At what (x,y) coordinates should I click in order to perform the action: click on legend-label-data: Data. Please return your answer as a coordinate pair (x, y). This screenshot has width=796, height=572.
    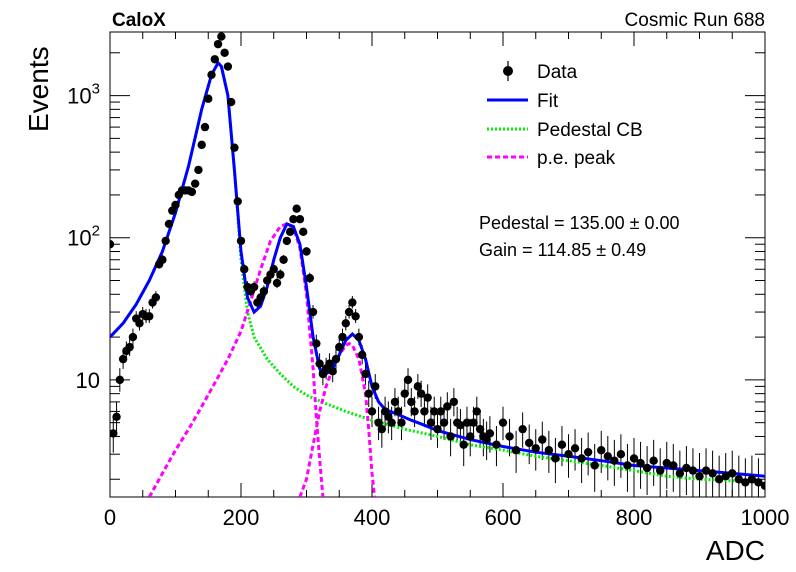
    Looking at the image, I should click on (557, 72).